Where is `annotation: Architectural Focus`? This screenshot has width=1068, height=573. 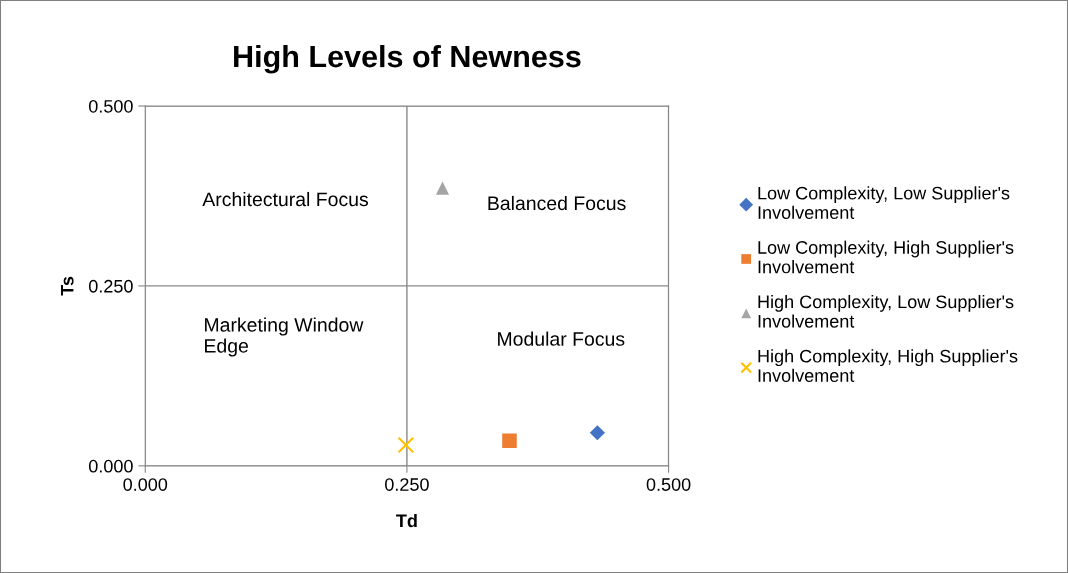
annotation: Architectural Focus is located at coordinates (285, 199).